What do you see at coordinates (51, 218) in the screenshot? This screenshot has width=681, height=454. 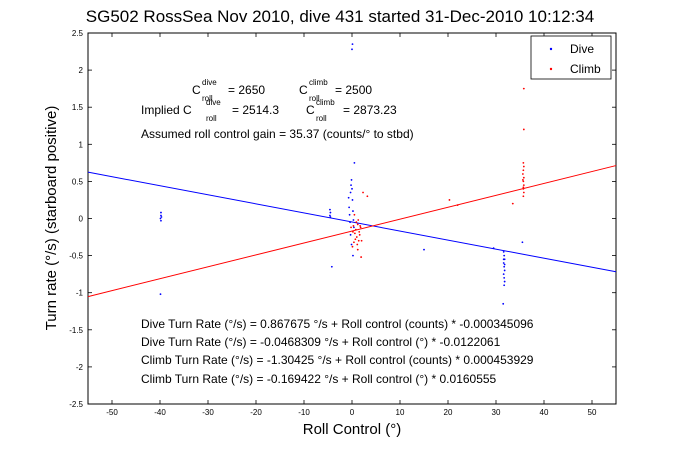 I see `y-axis-label: Turn rate (°/s) (starboard positive)` at bounding box center [51, 218].